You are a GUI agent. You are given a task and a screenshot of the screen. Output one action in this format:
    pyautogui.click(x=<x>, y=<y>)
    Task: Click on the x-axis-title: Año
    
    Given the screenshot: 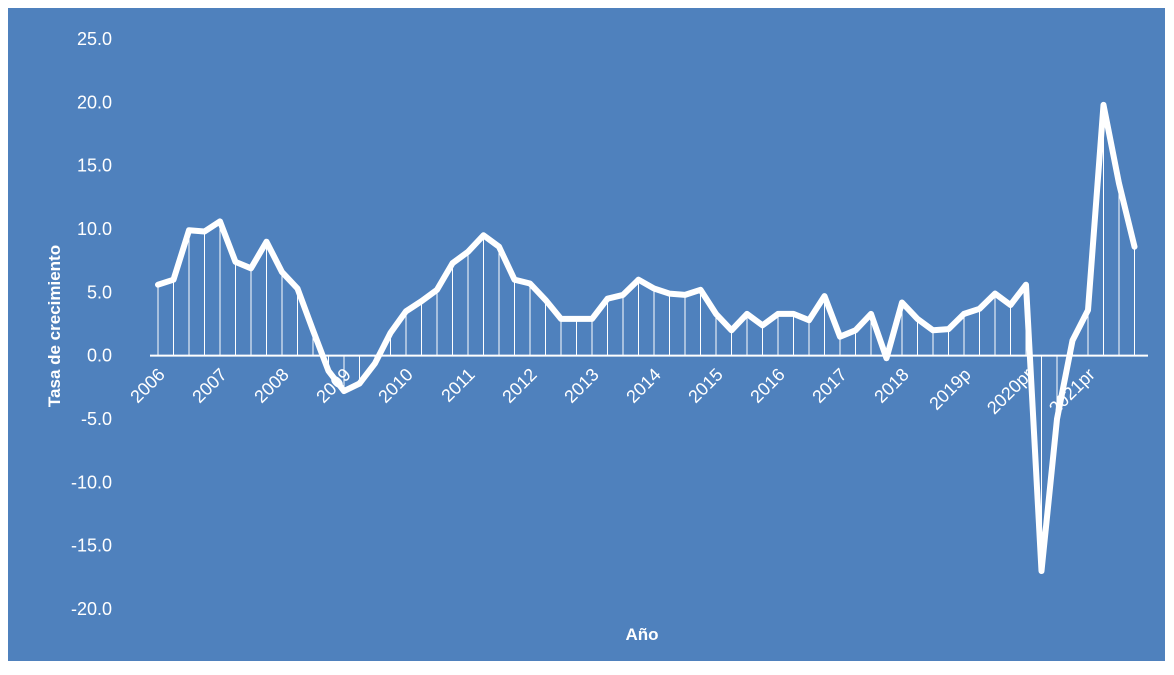 What is the action you would take?
    pyautogui.click(x=641, y=634)
    